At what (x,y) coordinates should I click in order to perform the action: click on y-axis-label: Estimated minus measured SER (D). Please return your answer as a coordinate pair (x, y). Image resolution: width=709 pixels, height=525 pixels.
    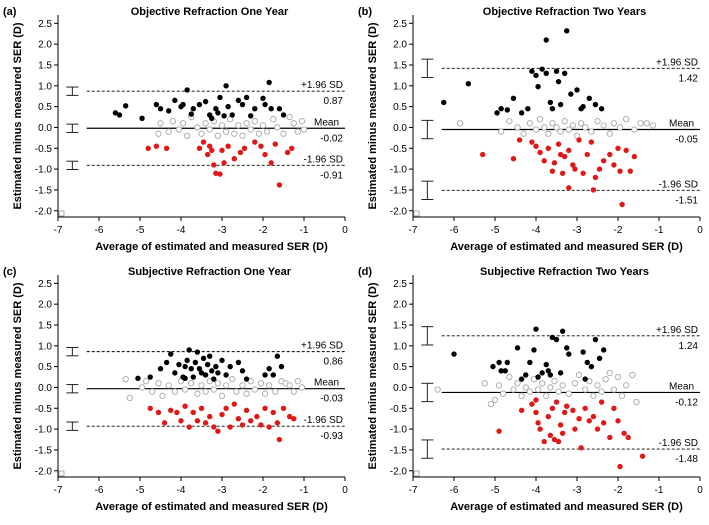
    Looking at the image, I should click on (18, 375).